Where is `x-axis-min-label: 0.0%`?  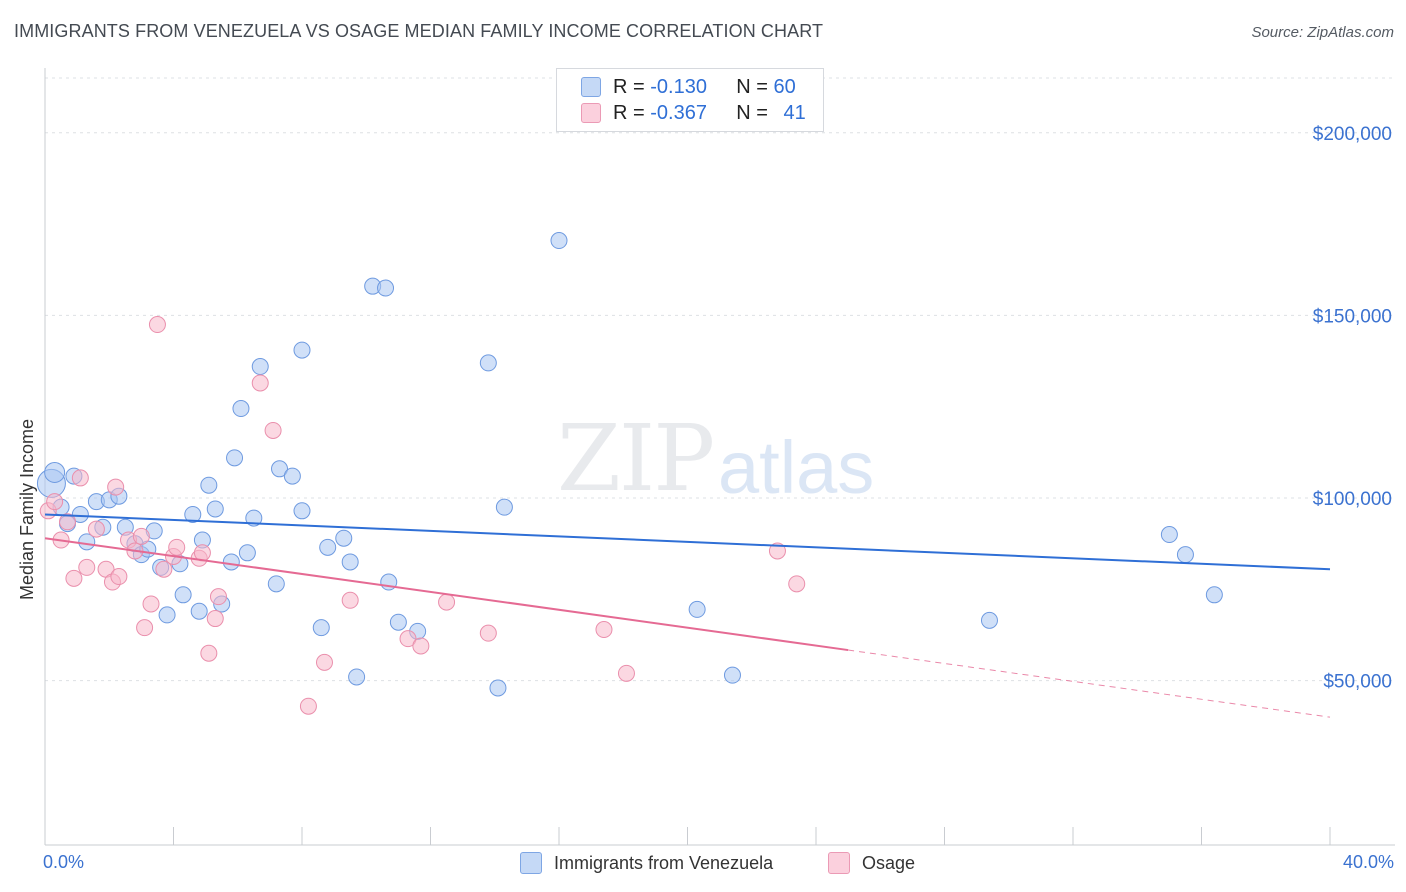
x-axis-min-label: 0.0% is located at coordinates (64, 862).